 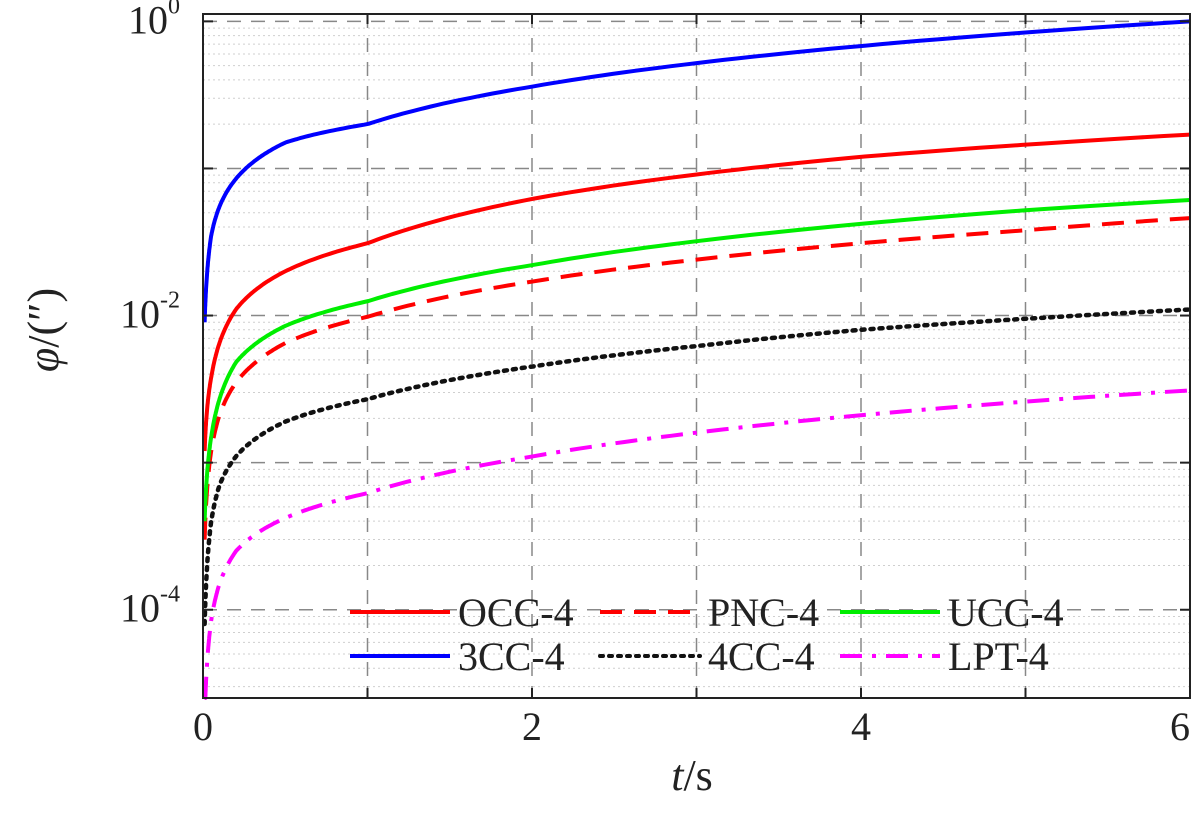 I want to click on x-axis-unit: /s, so click(x=697, y=775).